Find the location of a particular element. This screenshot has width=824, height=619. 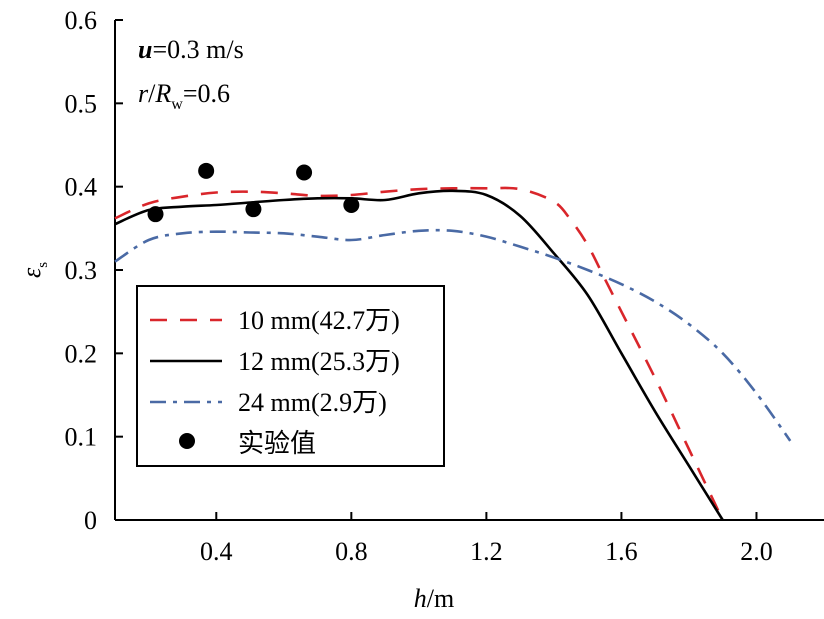

legend-label-10mm: 10 mm(42.7万) is located at coordinates (319, 320).